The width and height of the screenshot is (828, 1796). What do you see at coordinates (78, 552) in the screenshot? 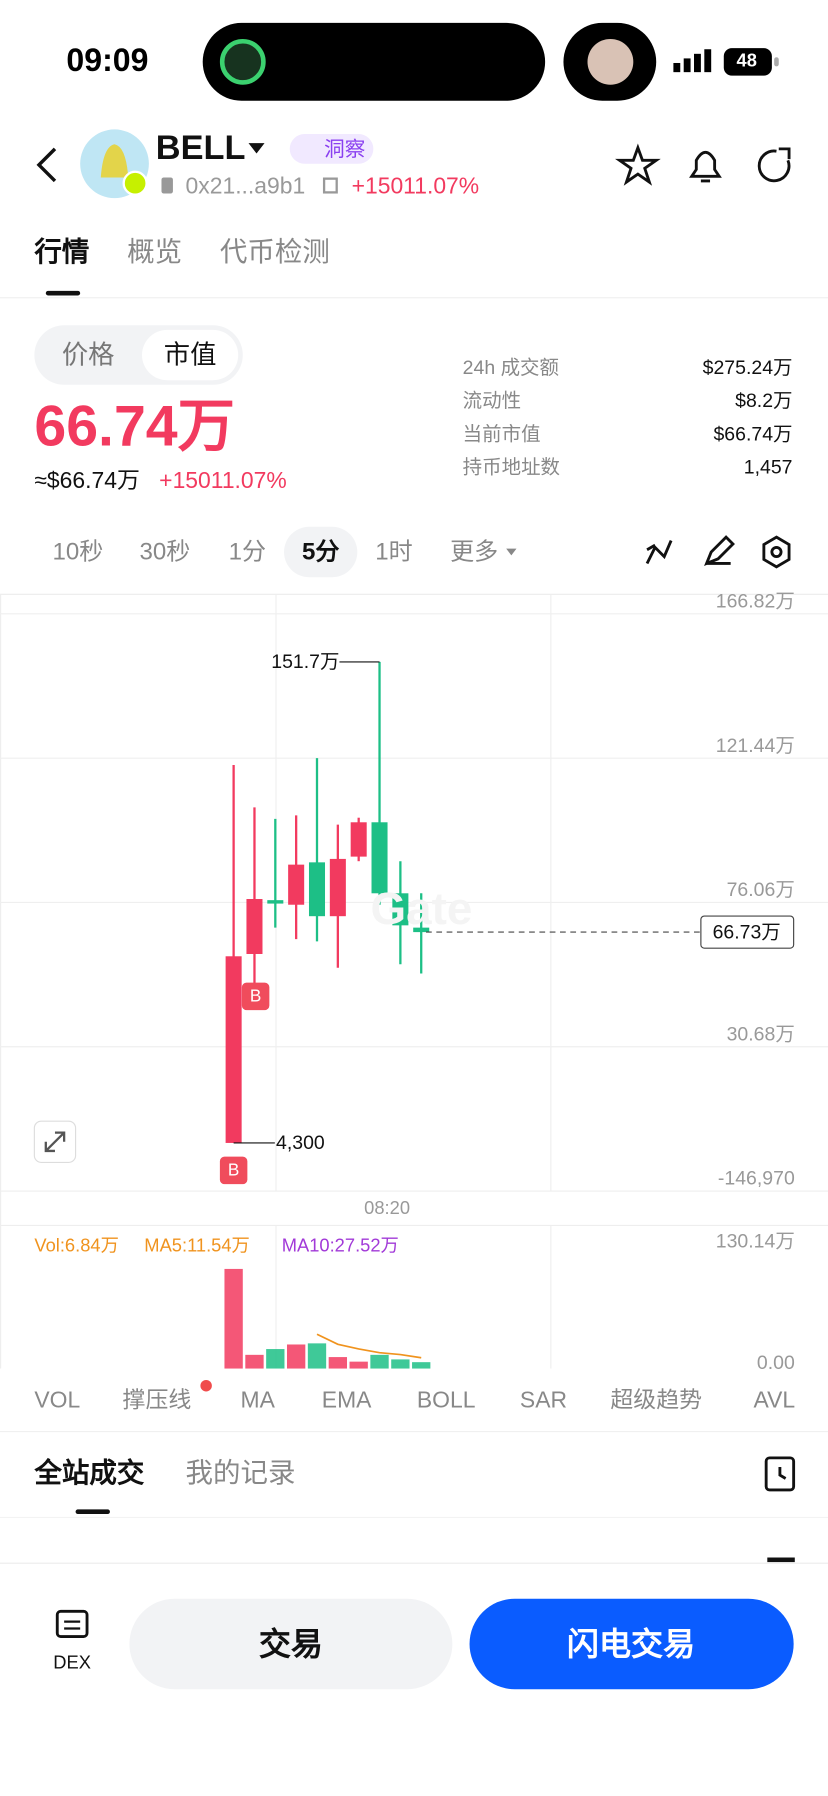
I see `interval: 10秒` at bounding box center [78, 552].